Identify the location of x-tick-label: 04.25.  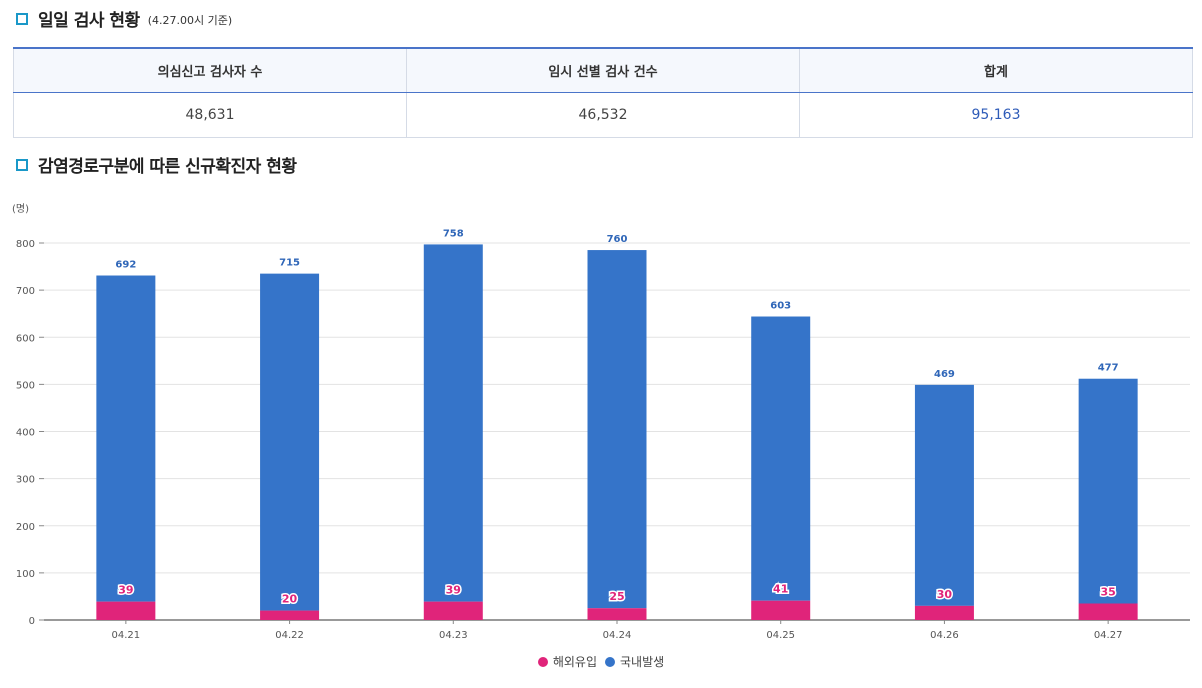
(780, 635).